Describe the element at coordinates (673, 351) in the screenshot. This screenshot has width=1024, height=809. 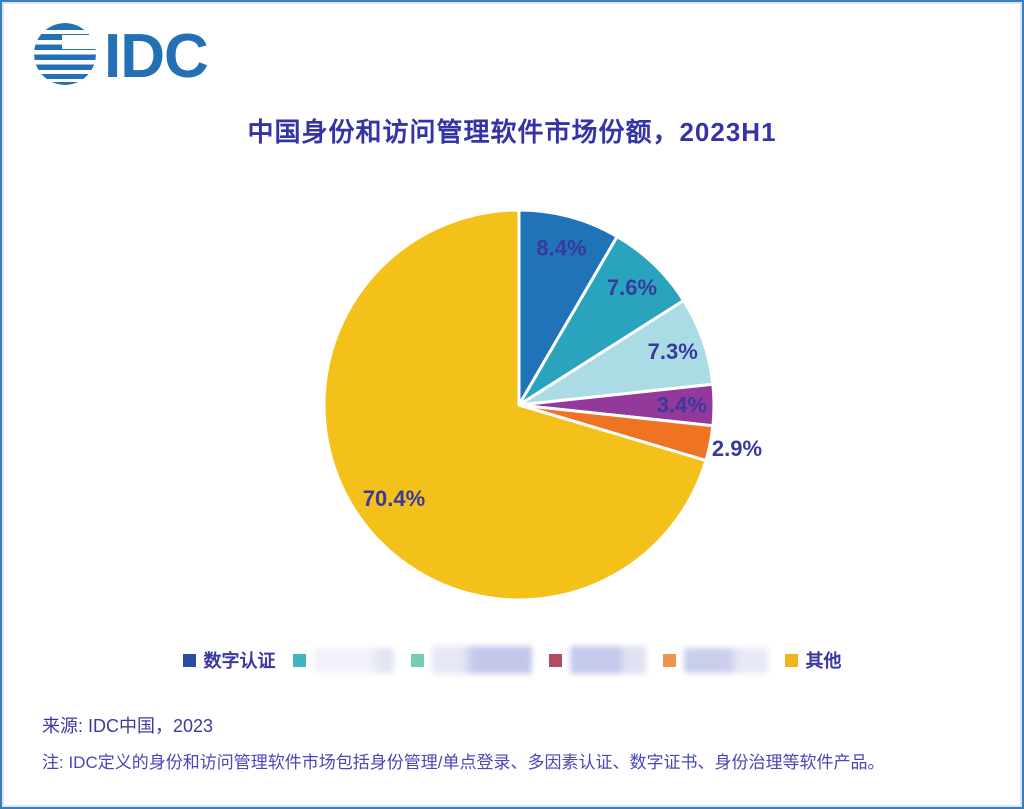
I see `pie-slice-label: 7.3%` at that location.